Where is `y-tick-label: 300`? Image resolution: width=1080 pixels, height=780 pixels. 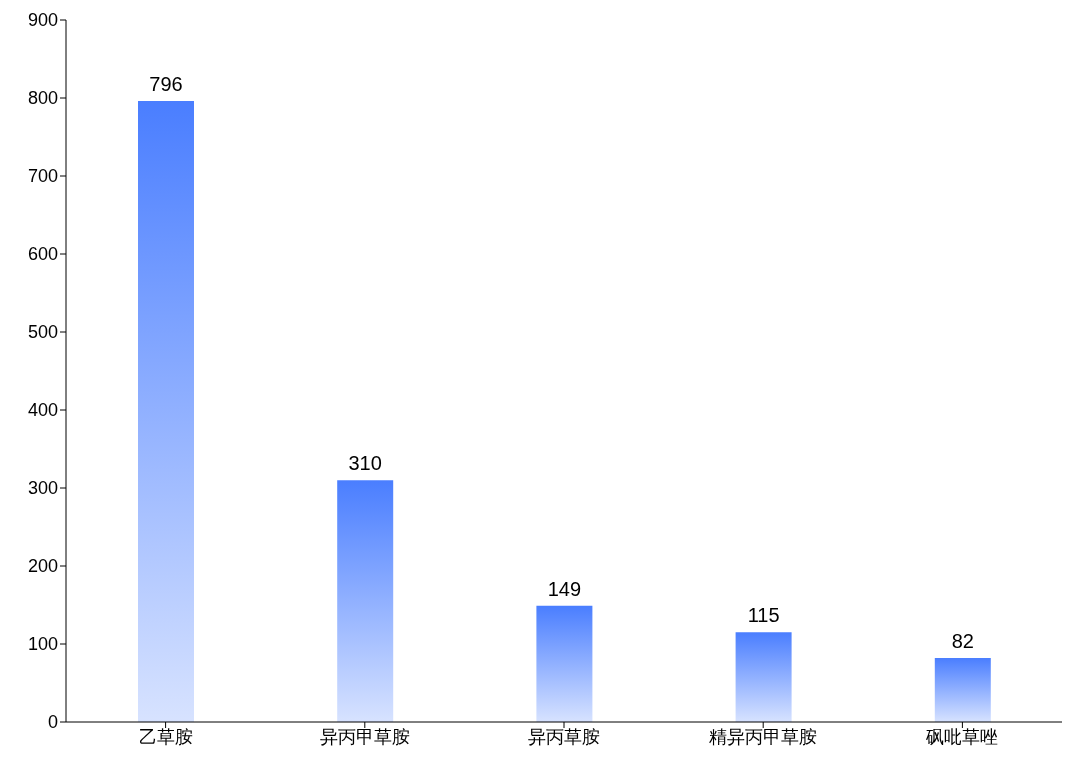
y-tick-label: 300 is located at coordinates (42, 488).